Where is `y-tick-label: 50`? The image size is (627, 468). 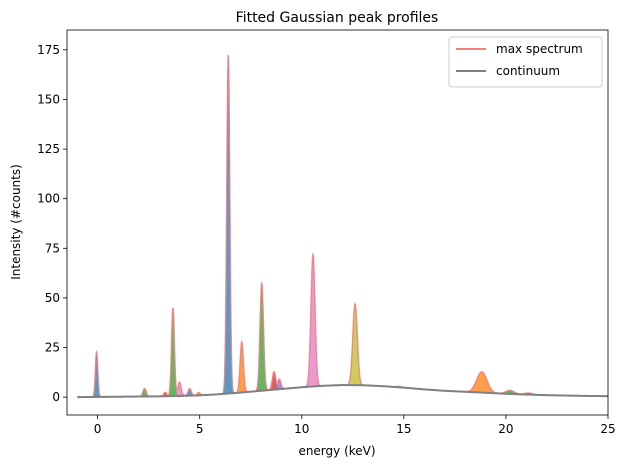
y-tick-label: 50 is located at coordinates (52, 298).